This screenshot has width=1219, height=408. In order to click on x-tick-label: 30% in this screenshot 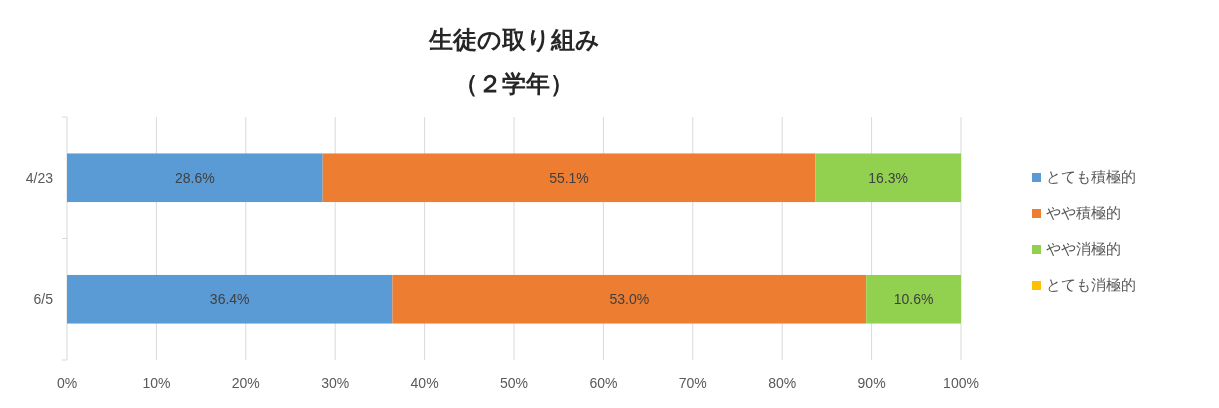, I will do `click(335, 383)`.